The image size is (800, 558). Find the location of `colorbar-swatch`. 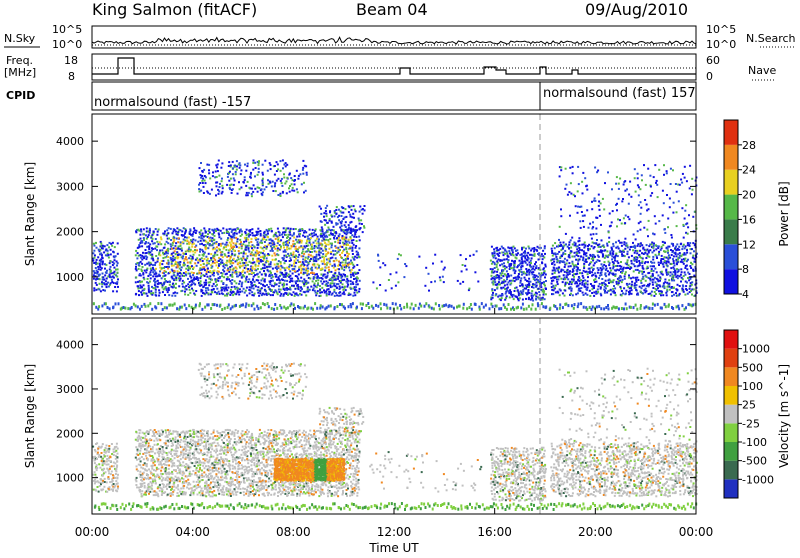

colorbar-swatch is located at coordinates (731, 157).